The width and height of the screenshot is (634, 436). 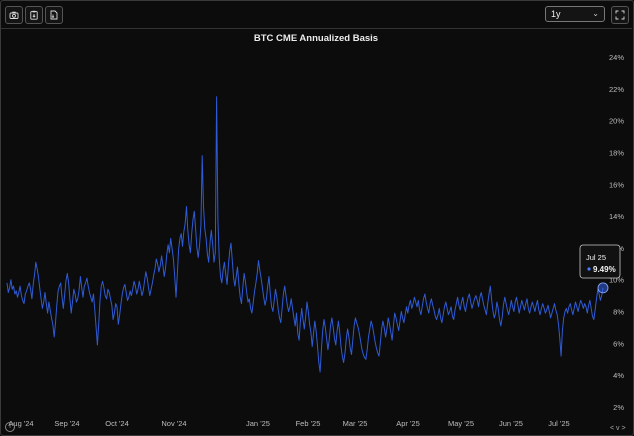 What do you see at coordinates (603, 288) in the screenshot?
I see `last-point-marker` at bounding box center [603, 288].